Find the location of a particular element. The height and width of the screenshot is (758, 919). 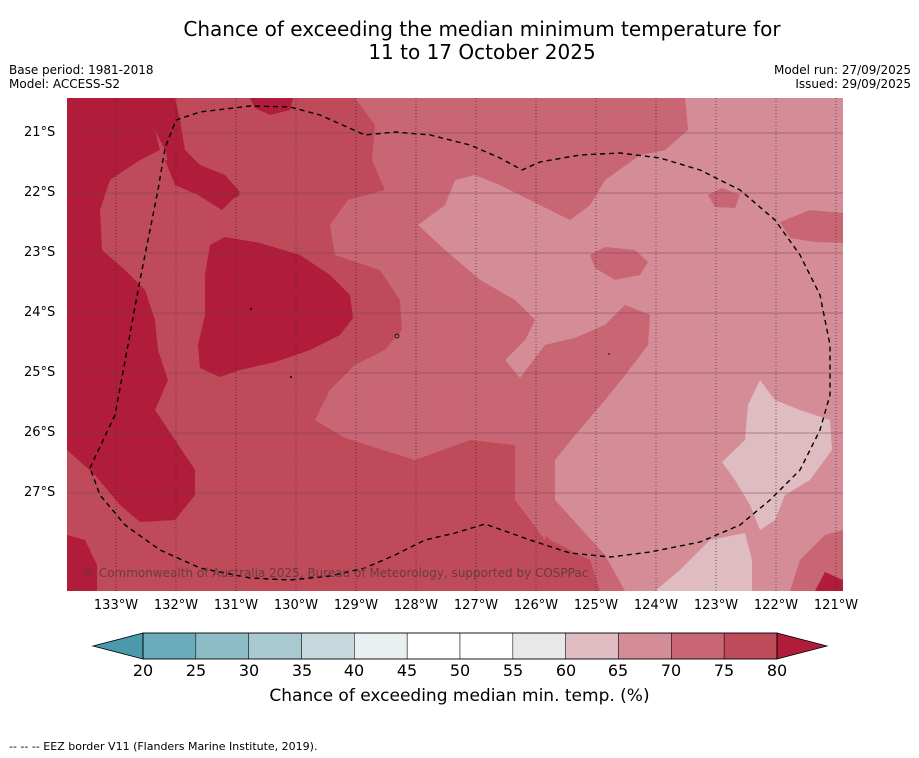

title-line-2: 11 to 17 October 2025 is located at coordinates (482, 52).